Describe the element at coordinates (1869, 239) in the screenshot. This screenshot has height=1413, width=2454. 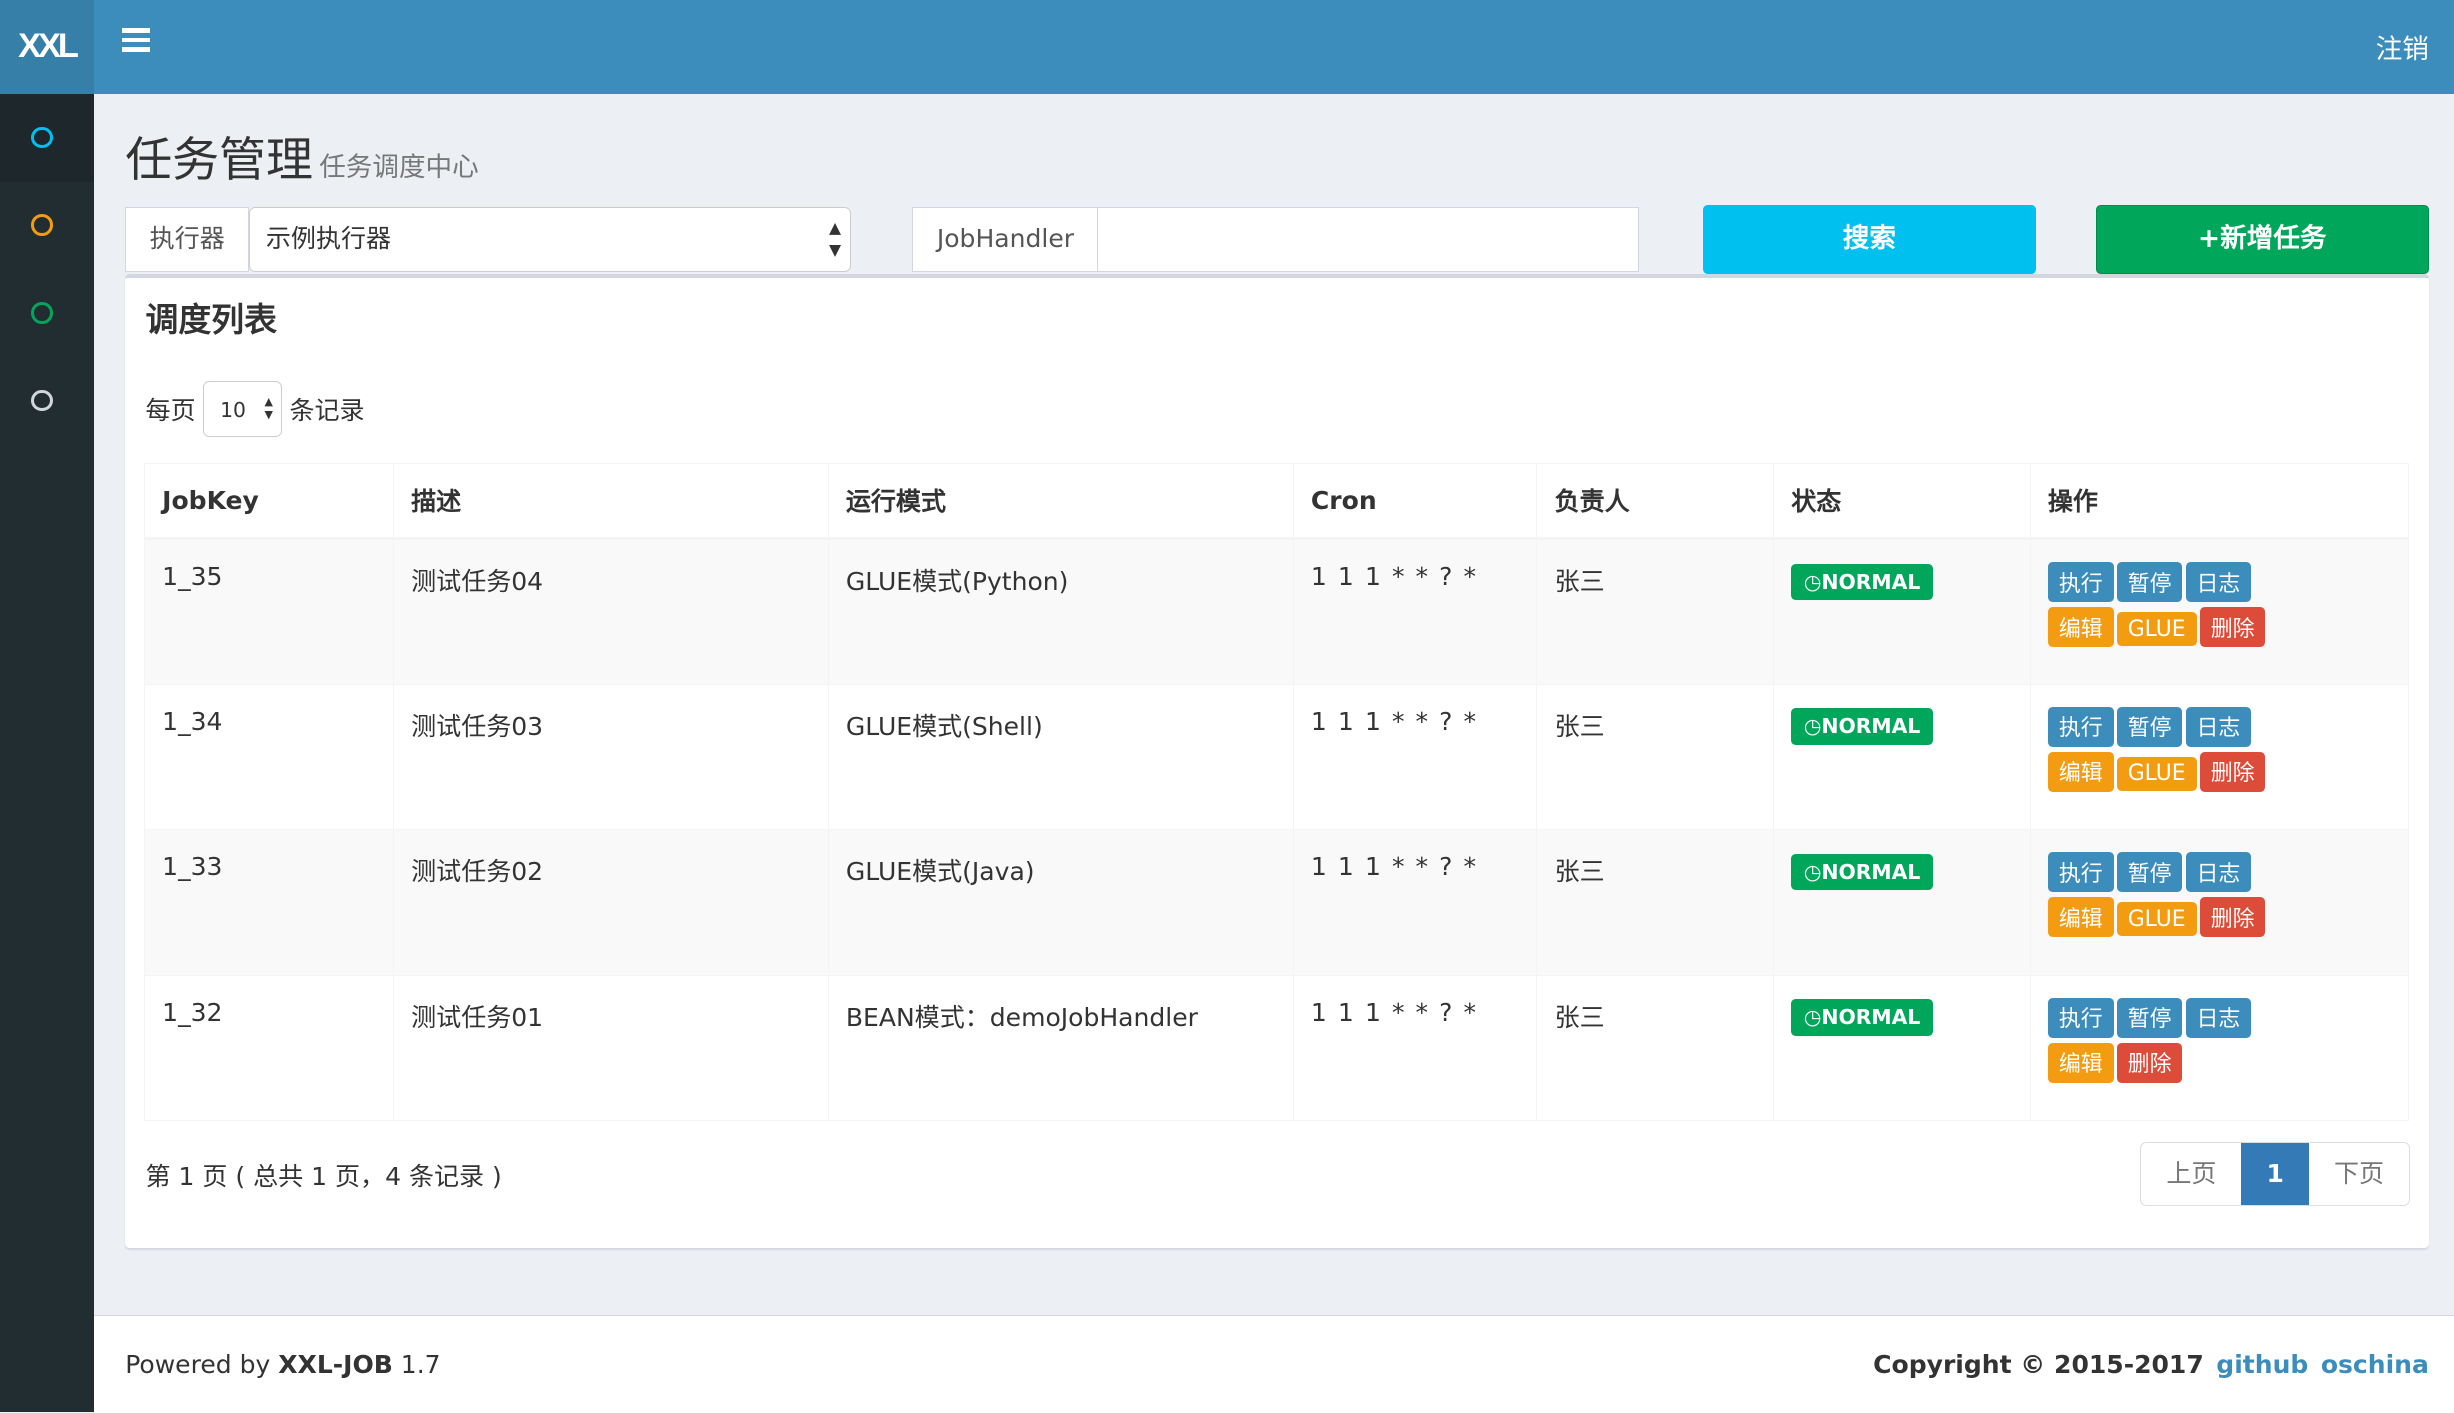
I see `search-button: 搜索` at that location.